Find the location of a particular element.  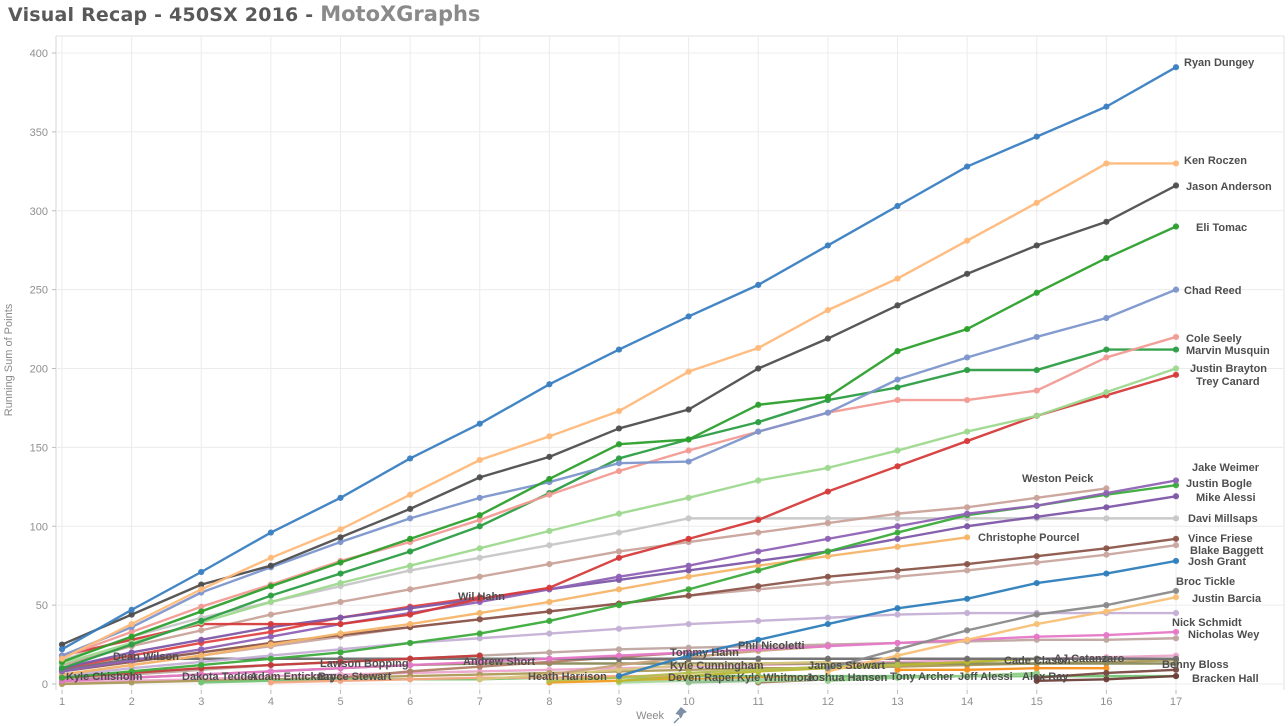

series-bracken-hall is located at coordinates (1106, 678).